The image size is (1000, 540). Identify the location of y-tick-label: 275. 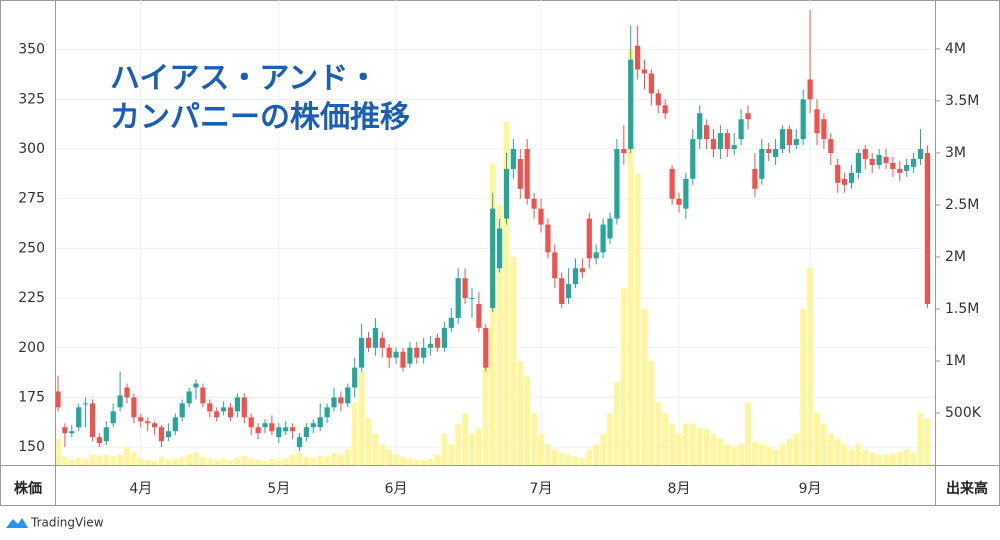
(31, 199).